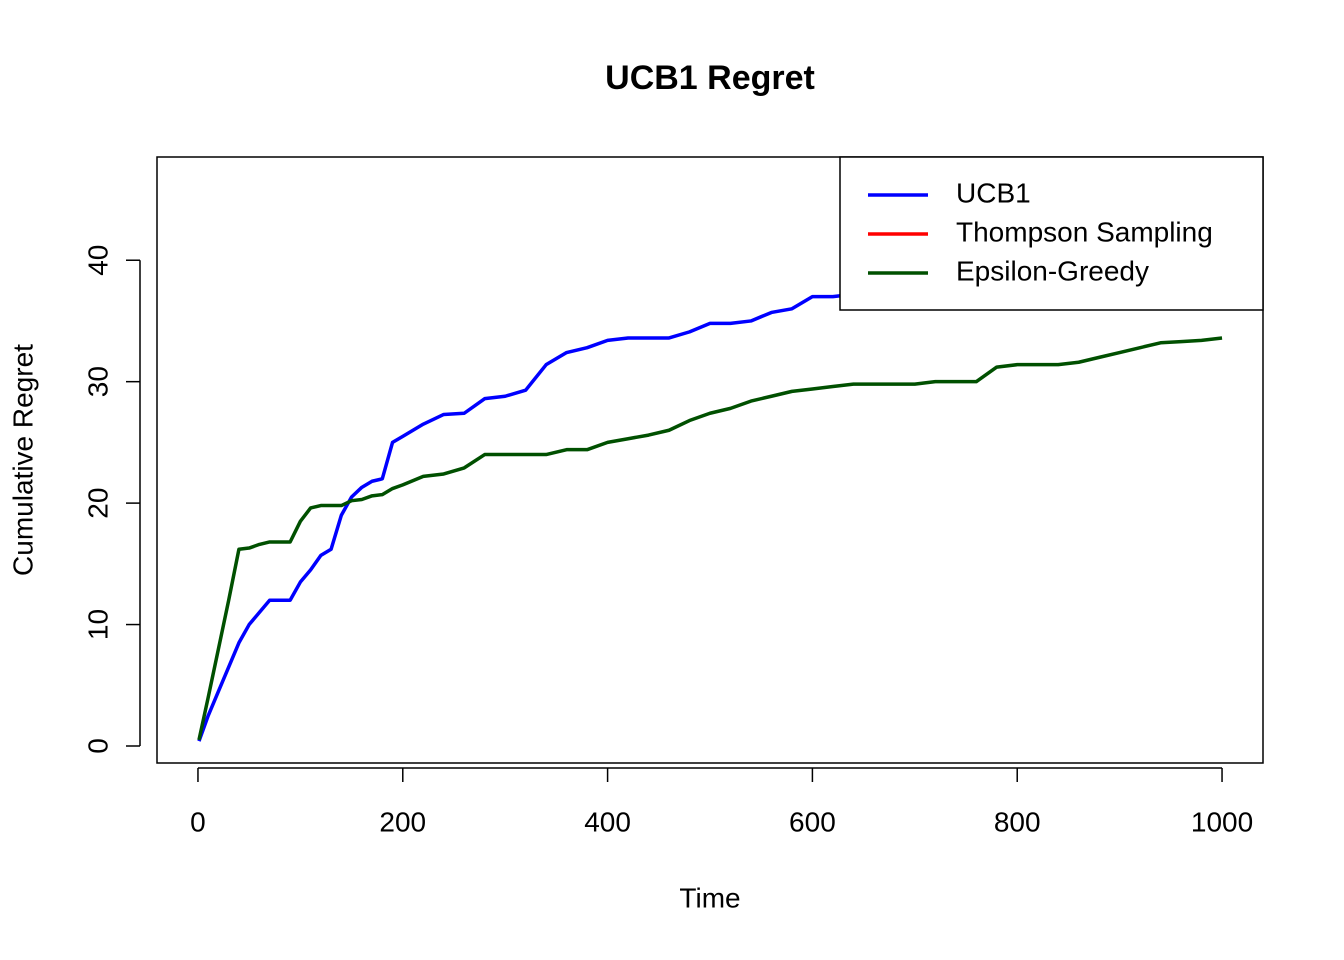 This screenshot has width=1344, height=960. Describe the element at coordinates (1052, 270) in the screenshot. I see `legend-label: Epsilon-Greedy` at that location.